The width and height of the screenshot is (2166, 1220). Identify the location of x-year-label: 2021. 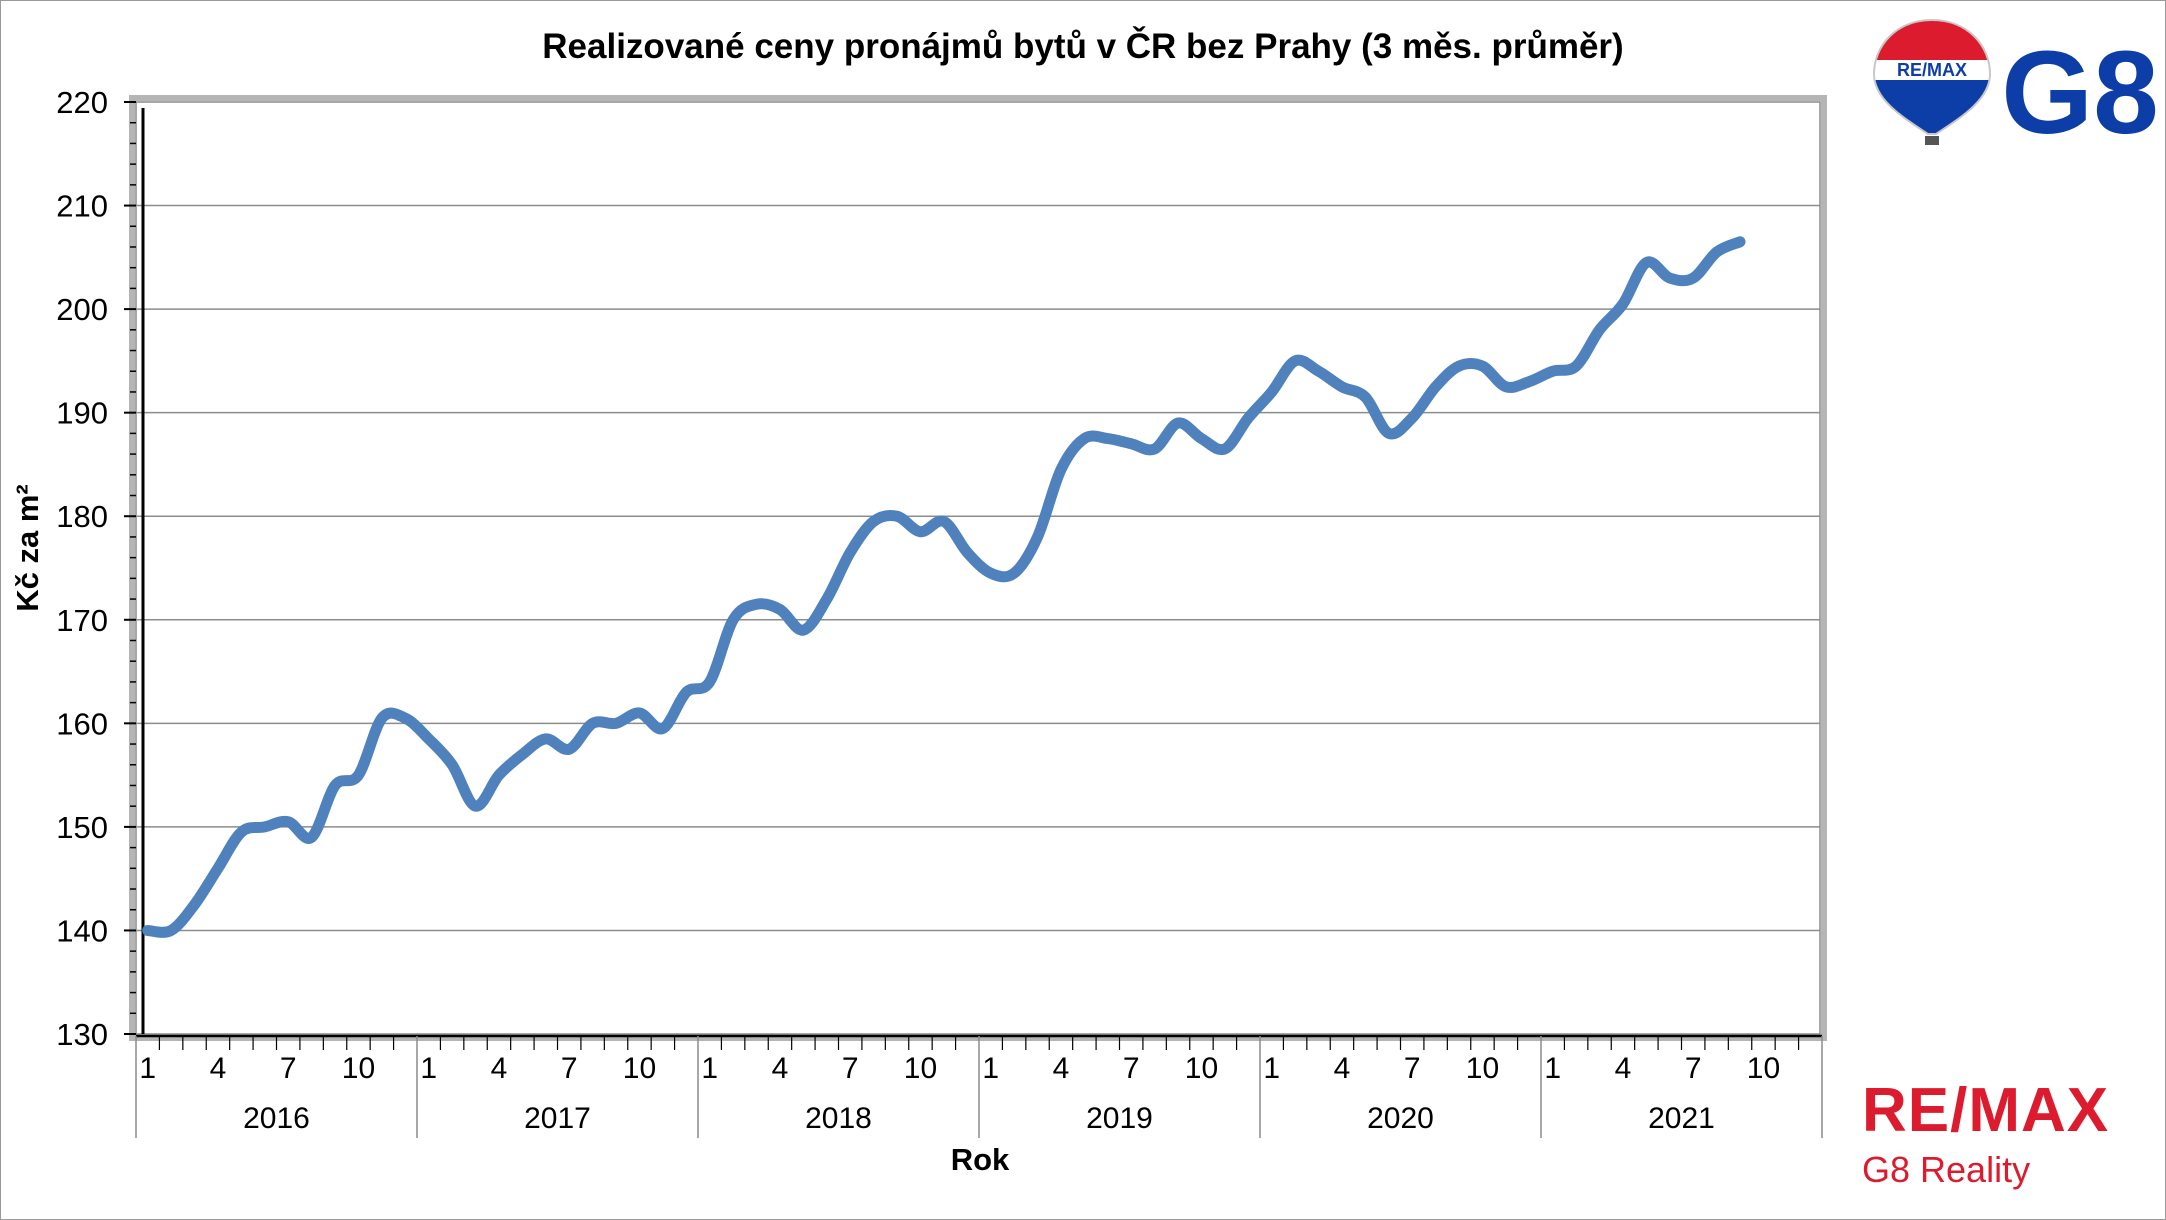
(1681, 1118).